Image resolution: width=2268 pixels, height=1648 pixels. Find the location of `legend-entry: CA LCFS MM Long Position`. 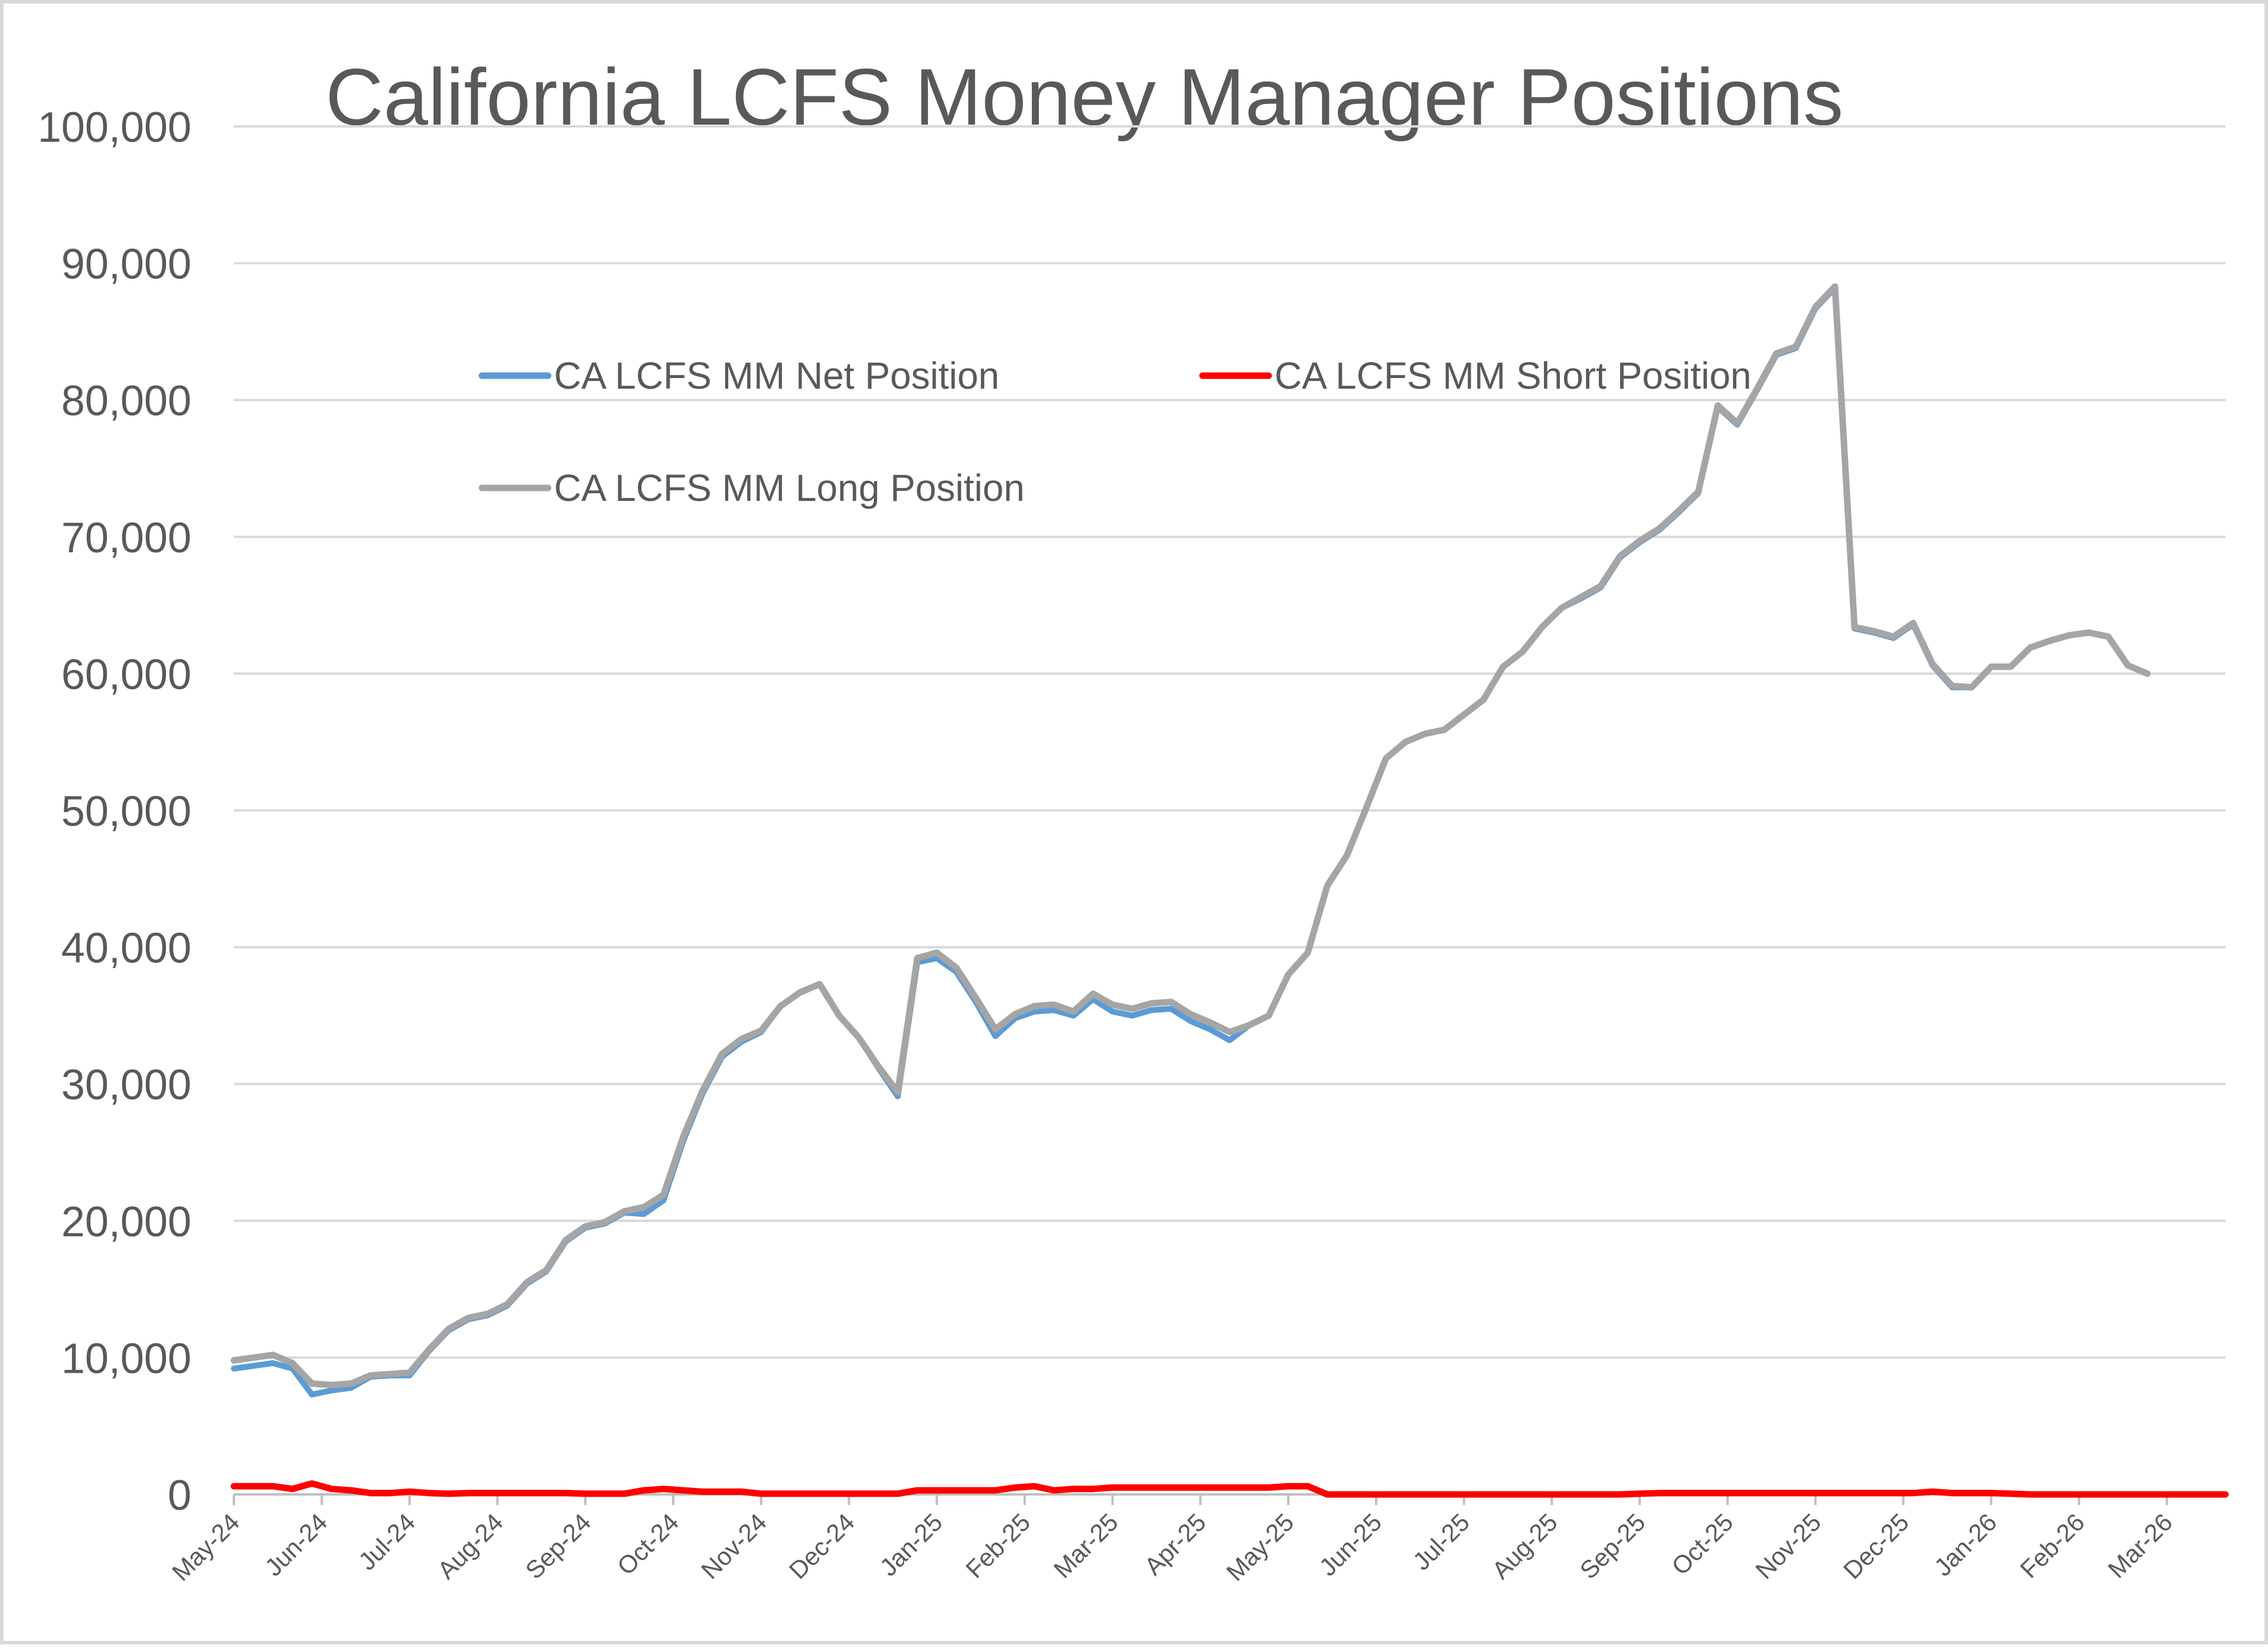

legend-entry: CA LCFS MM Long Position is located at coordinates (751, 488).